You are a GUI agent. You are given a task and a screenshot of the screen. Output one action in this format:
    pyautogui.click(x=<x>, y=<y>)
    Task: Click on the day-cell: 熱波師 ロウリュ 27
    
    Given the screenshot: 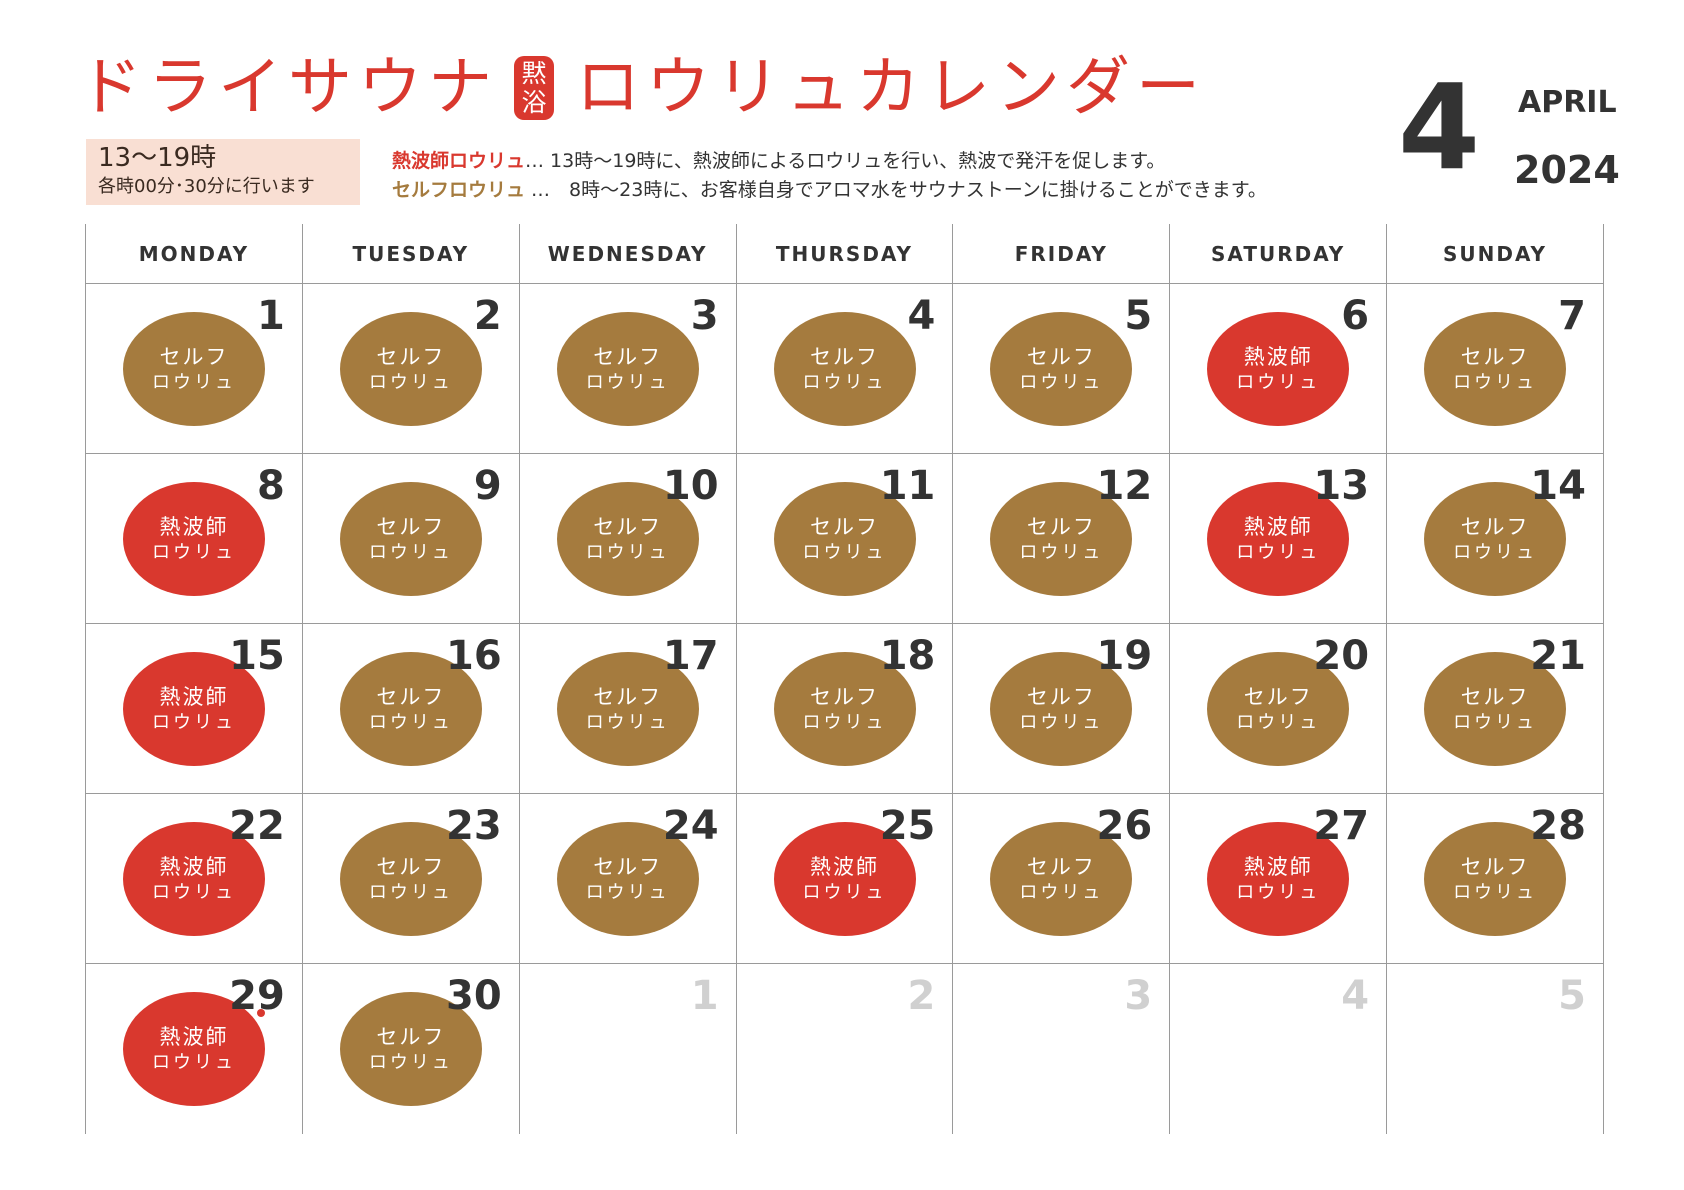 What is the action you would take?
    pyautogui.click(x=1279, y=879)
    